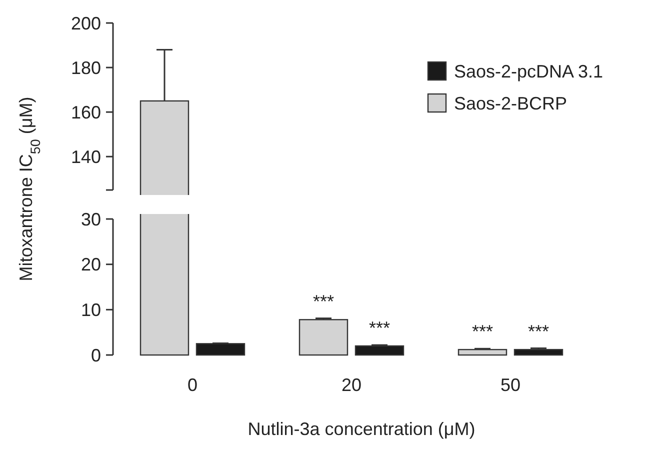 This screenshot has height=467, width=659. Describe the element at coordinates (85, 68) in the screenshot. I see `y-tick-label: 180` at that location.